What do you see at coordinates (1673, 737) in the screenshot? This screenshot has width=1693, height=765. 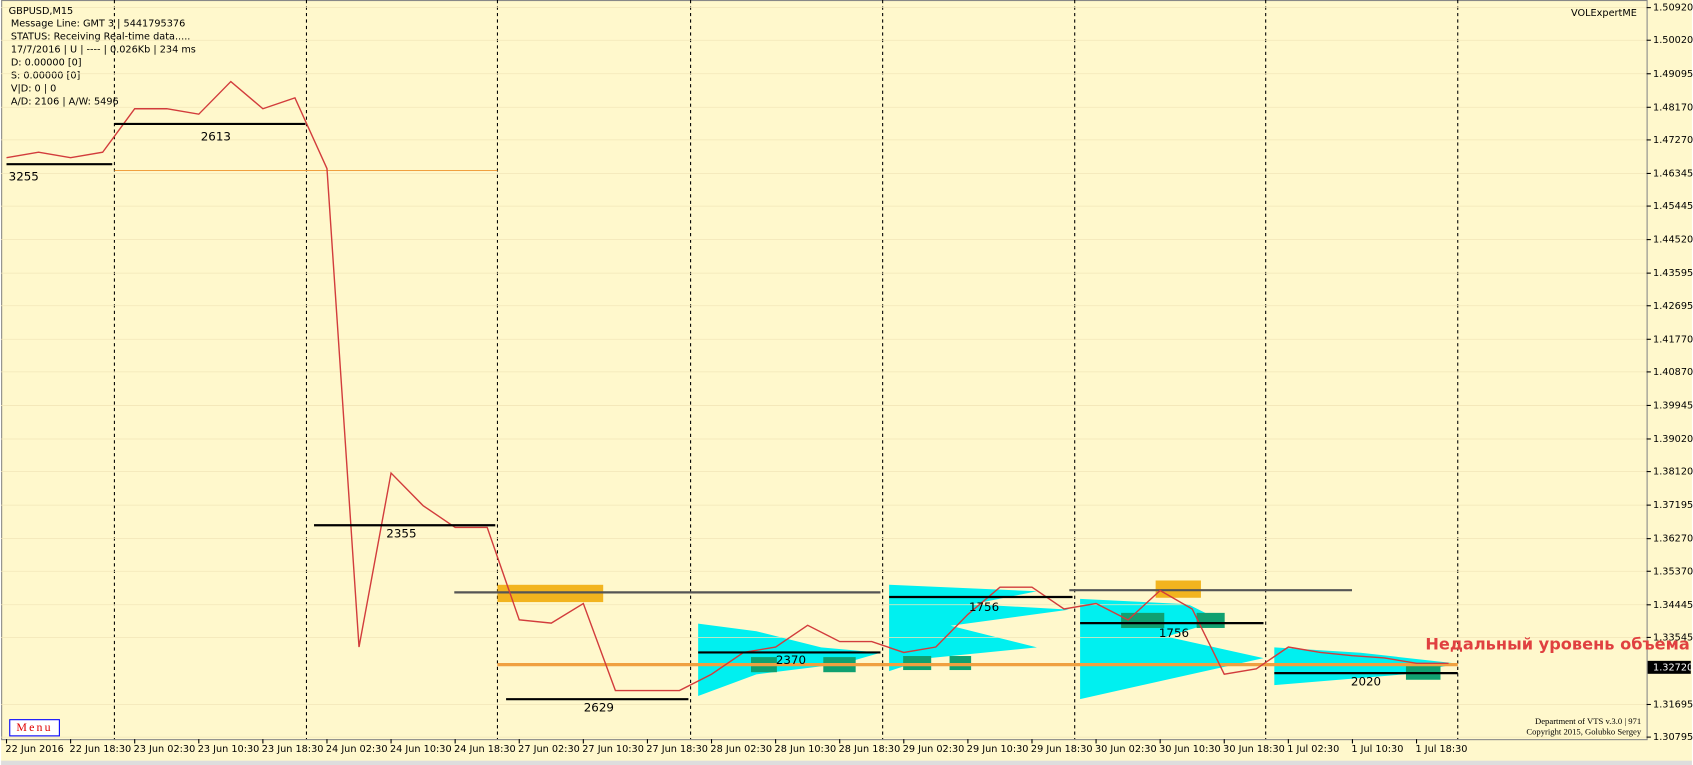 I see `y-tick-label: 1.30795` at bounding box center [1673, 737].